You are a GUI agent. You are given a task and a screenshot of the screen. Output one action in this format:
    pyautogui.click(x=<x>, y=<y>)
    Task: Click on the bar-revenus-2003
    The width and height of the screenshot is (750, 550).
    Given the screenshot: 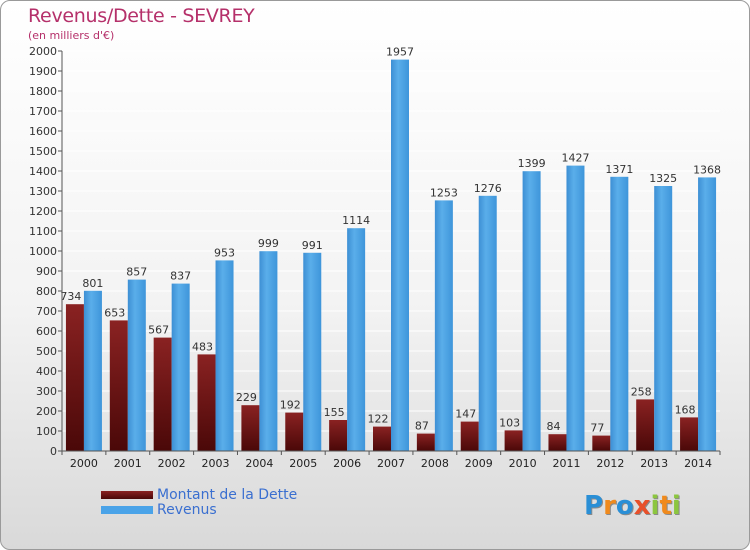 What is the action you would take?
    pyautogui.click(x=224, y=355)
    